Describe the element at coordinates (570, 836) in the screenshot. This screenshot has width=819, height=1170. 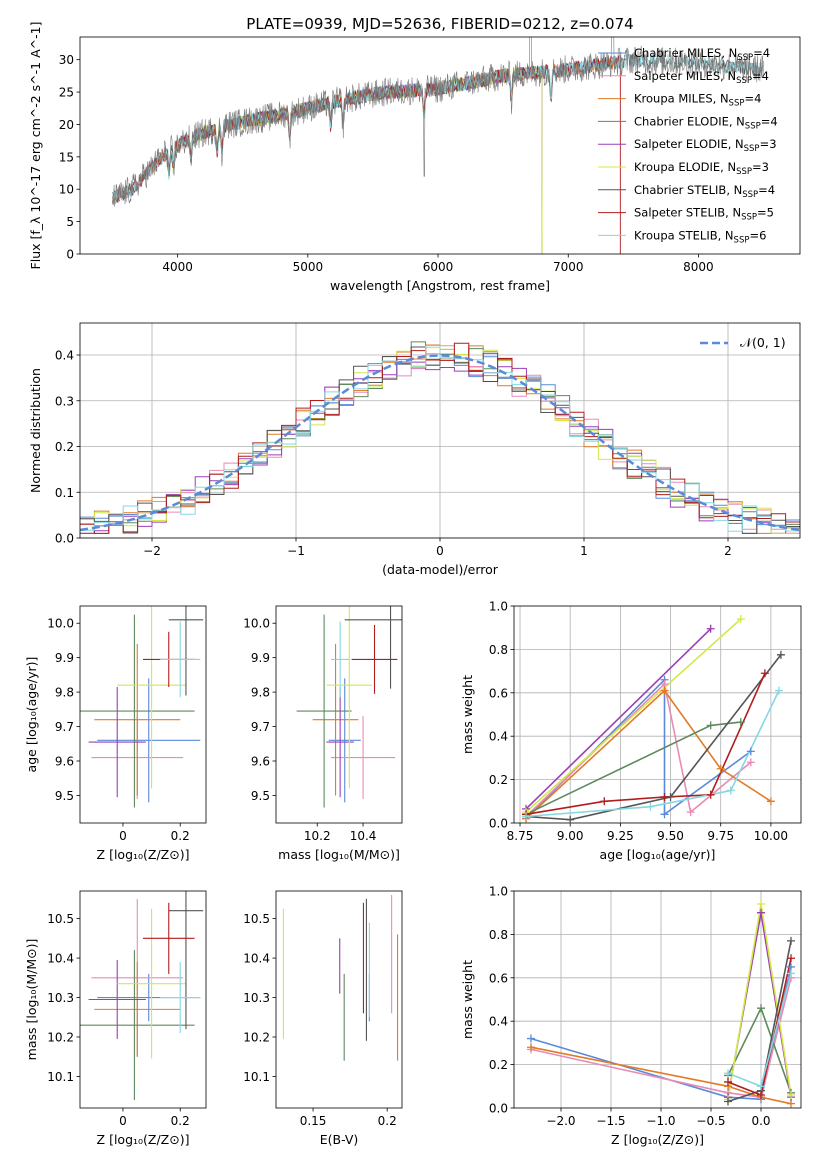
I see `x-tick-label: 9.00` at that location.